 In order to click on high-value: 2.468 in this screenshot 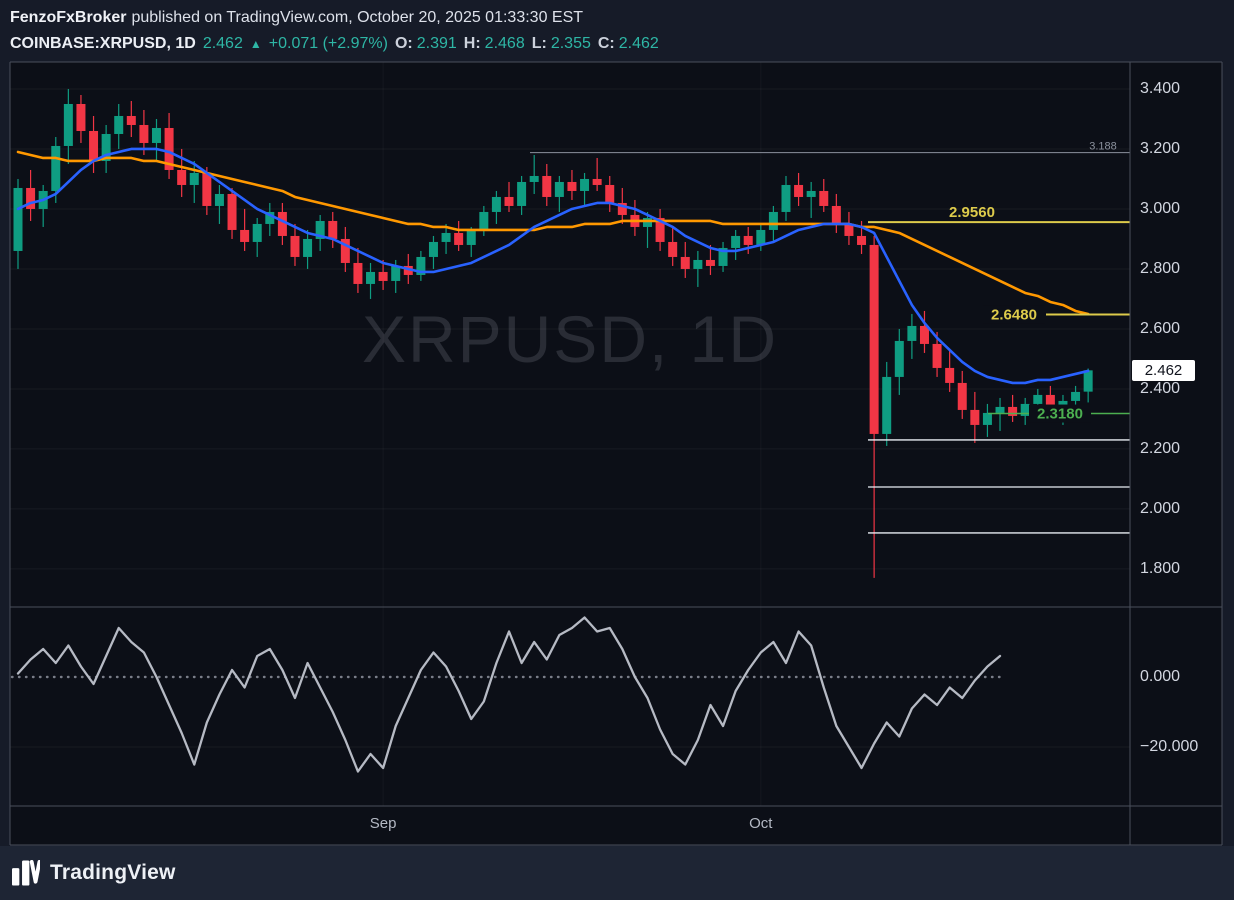, I will do `click(504, 43)`.